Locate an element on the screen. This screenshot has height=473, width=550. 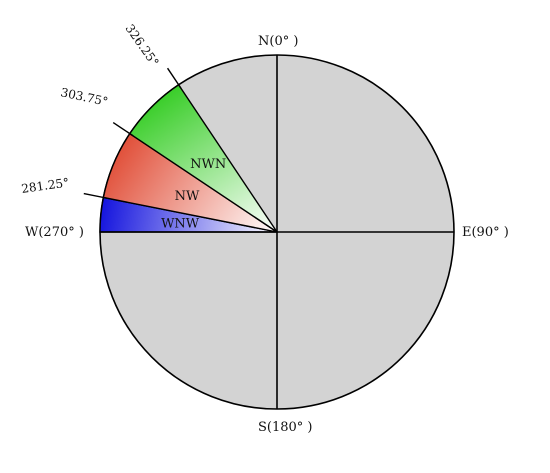
angle-label-281-25: 281.25° is located at coordinates (44, 185).